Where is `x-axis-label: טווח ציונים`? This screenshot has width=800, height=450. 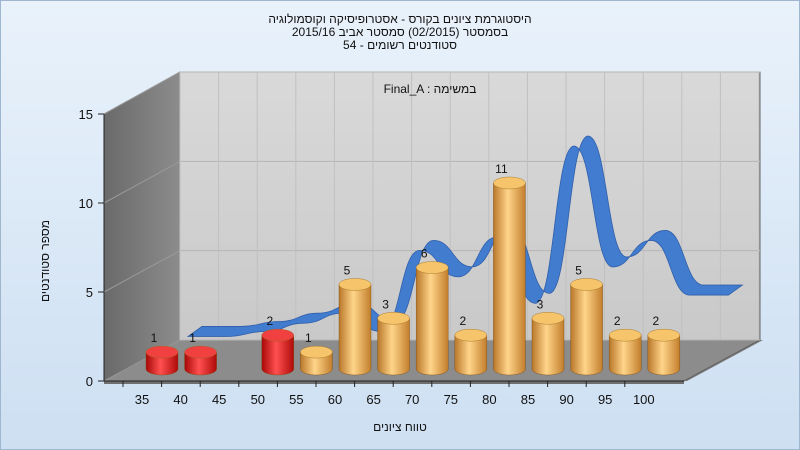 x-axis-label: טווח ציונים is located at coordinates (400, 427).